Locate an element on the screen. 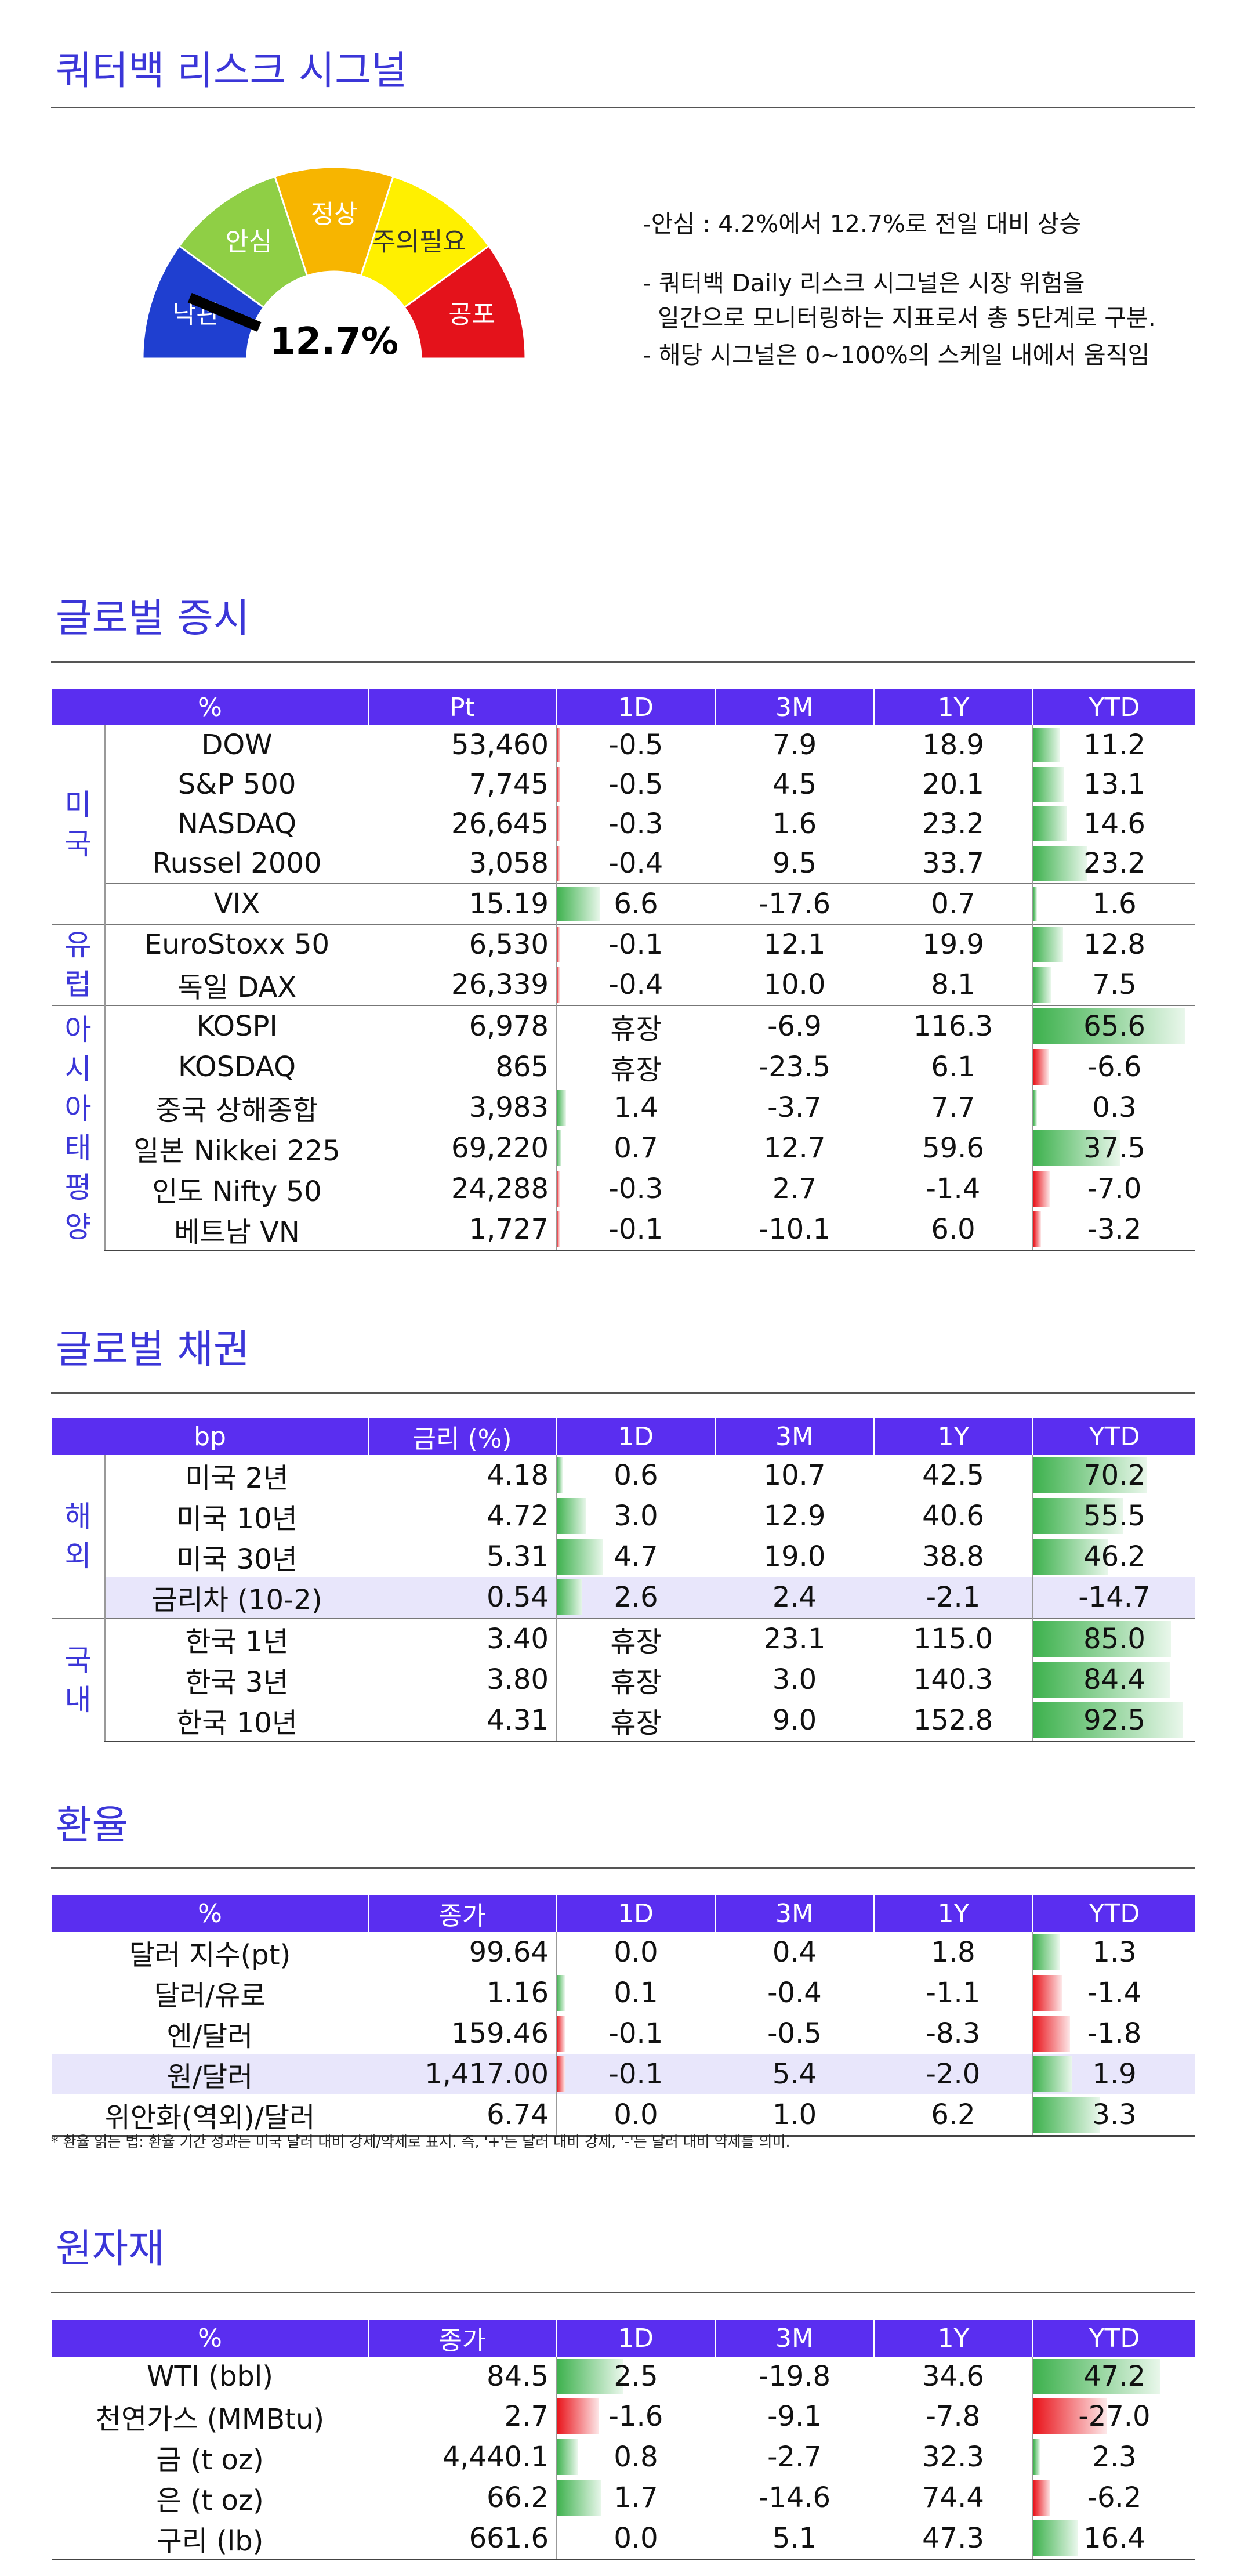 The image size is (1244, 2576). row-label: 한국 10년 is located at coordinates (237, 1721).